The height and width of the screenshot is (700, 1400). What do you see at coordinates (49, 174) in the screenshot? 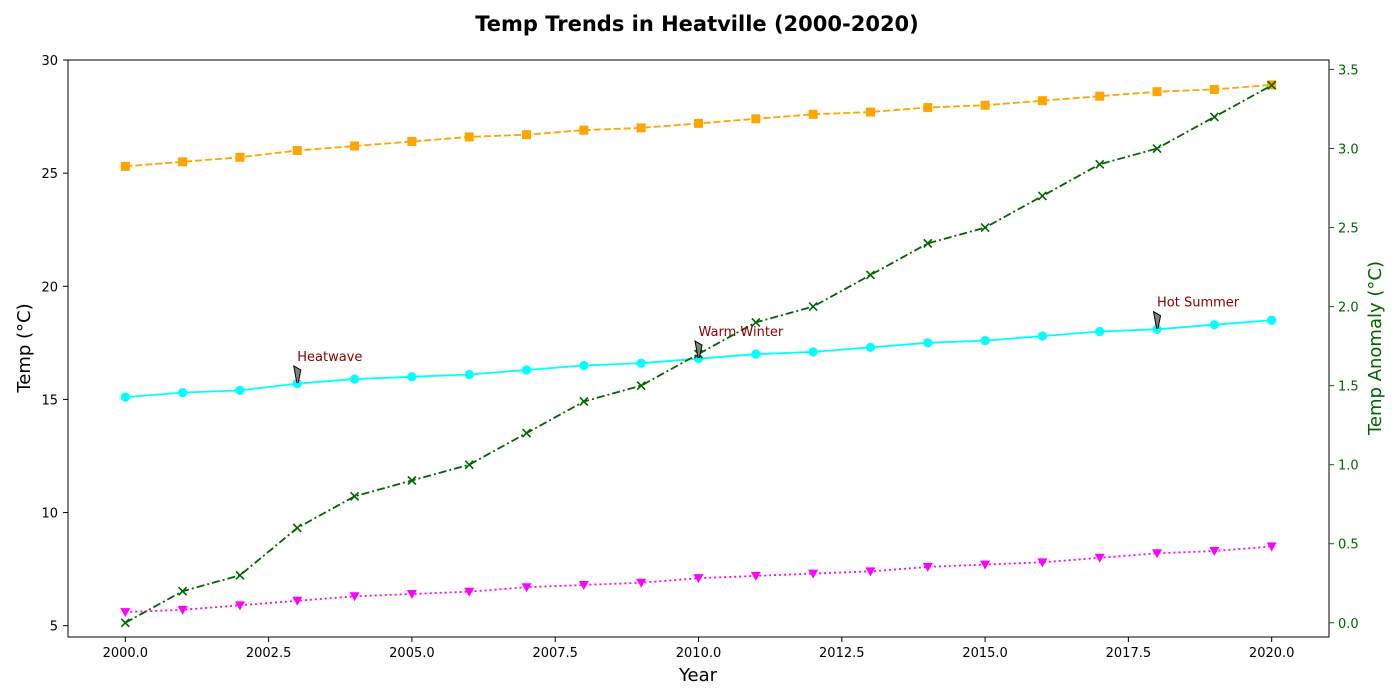
I see `y-tick-label: 25` at bounding box center [49, 174].